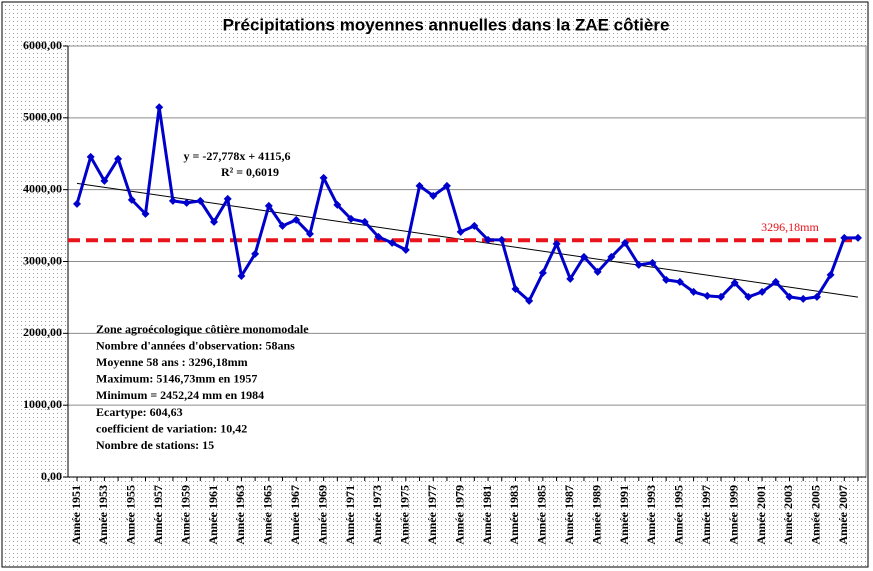 Image resolution: width=873 pixels, height=571 pixels. Describe the element at coordinates (624, 515) in the screenshot. I see `x-tick-label: Année 1991` at that location.